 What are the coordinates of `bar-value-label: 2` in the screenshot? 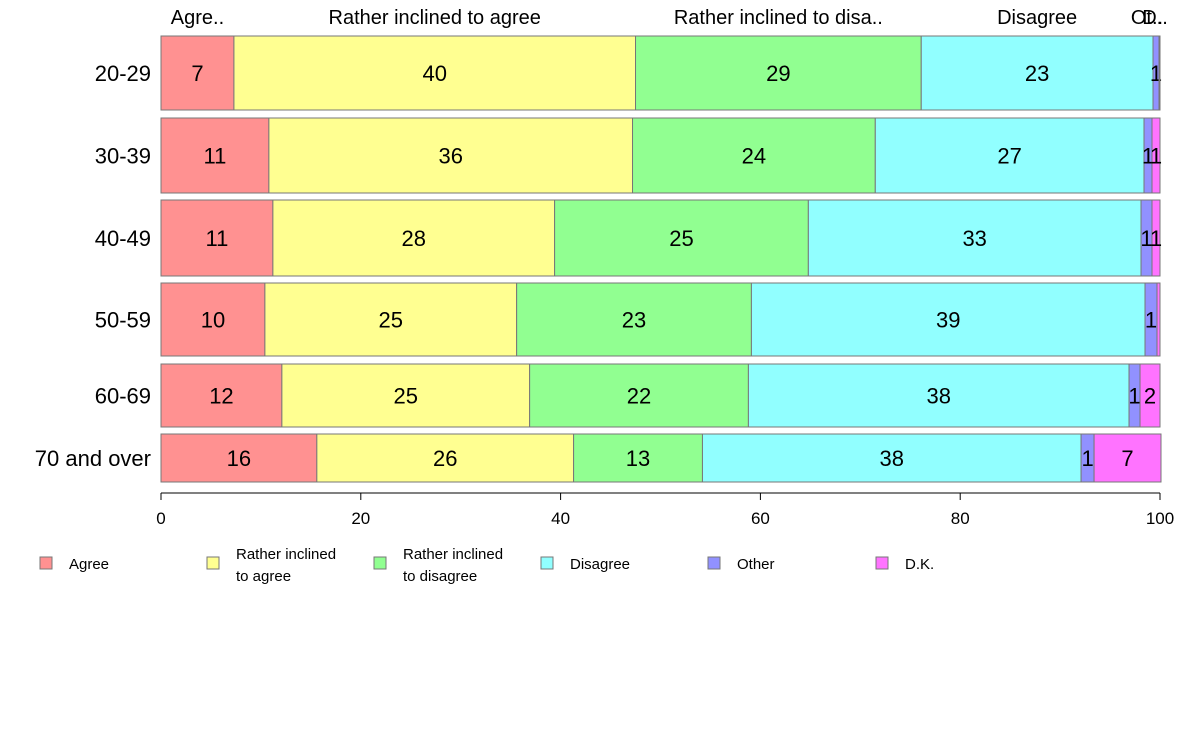 It's located at (1150, 396).